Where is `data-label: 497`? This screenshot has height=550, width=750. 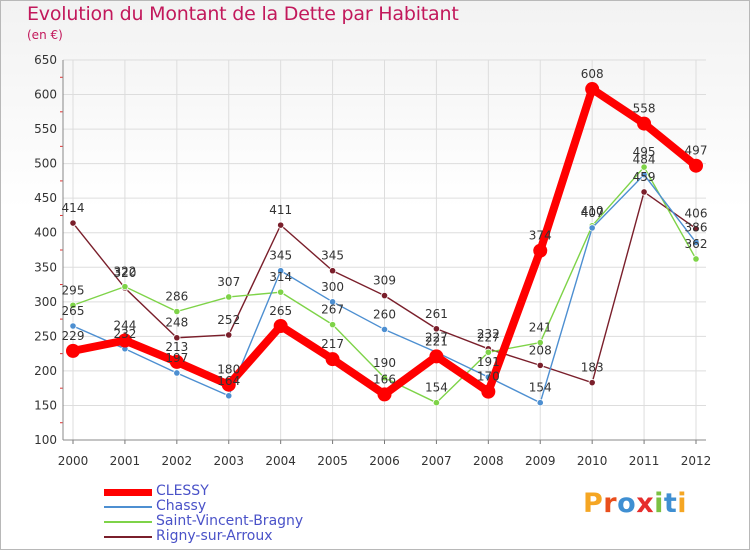
data-label: 497 is located at coordinates (696, 151).